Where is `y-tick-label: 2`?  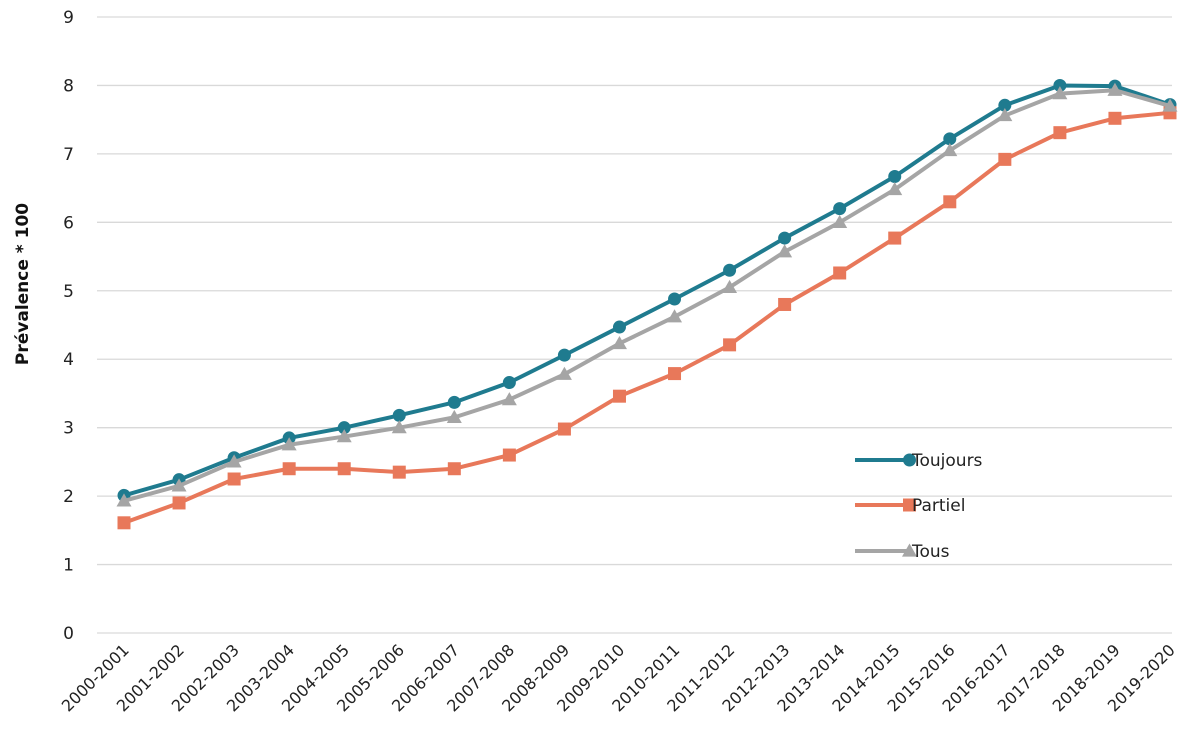 y-tick-label: 2 is located at coordinates (68, 497).